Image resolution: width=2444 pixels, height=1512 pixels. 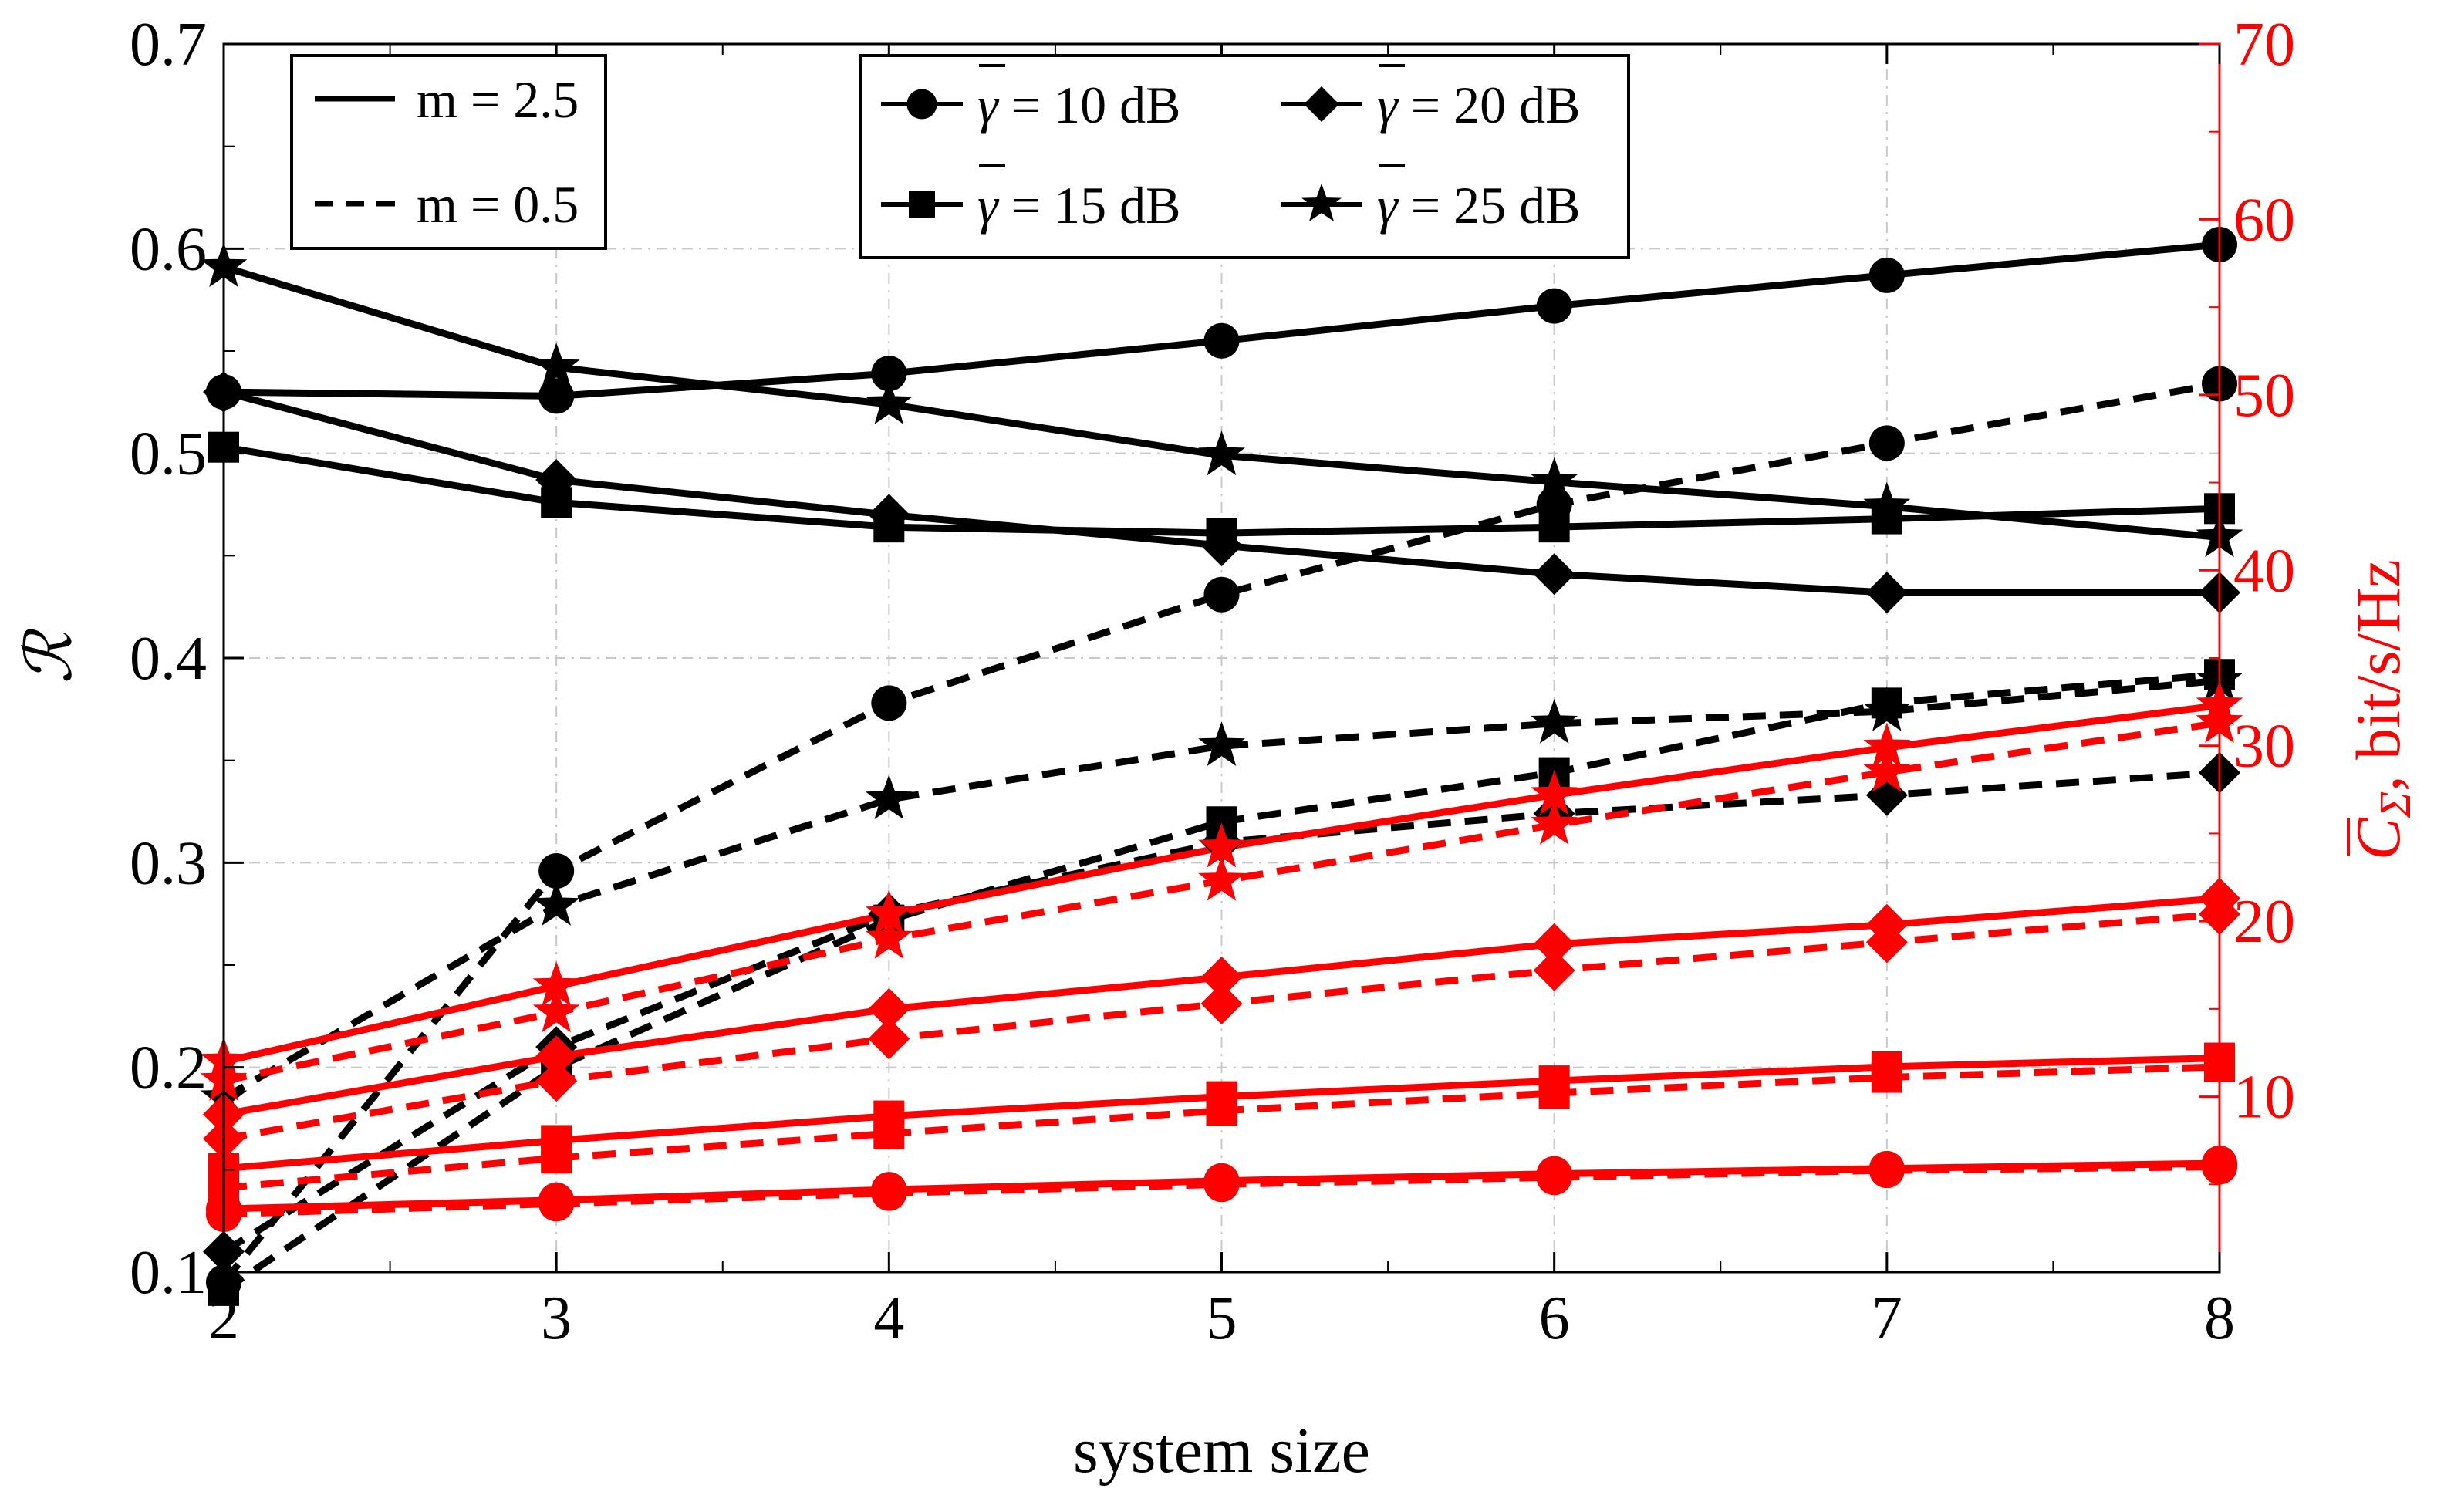 I want to click on x-axis-label: system size, so click(x=1221, y=1451).